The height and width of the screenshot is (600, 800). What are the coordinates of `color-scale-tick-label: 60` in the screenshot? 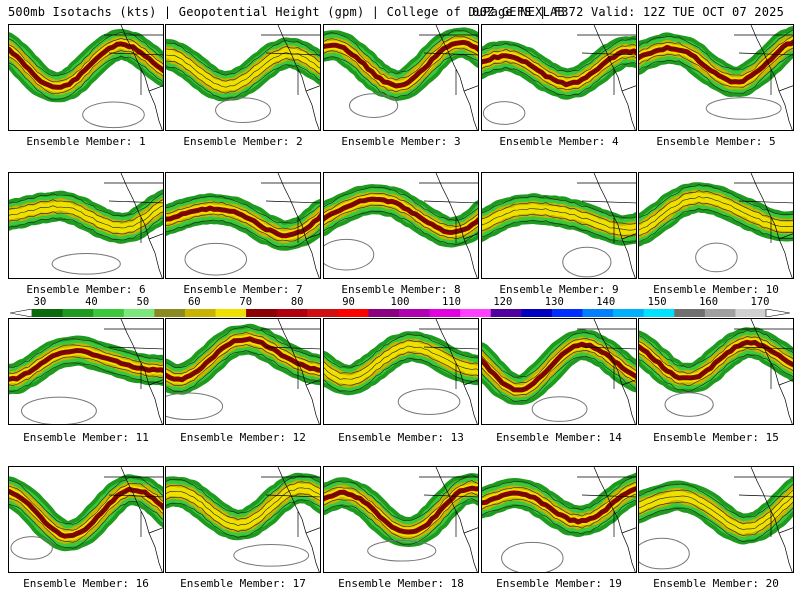 It's located at (194, 302).